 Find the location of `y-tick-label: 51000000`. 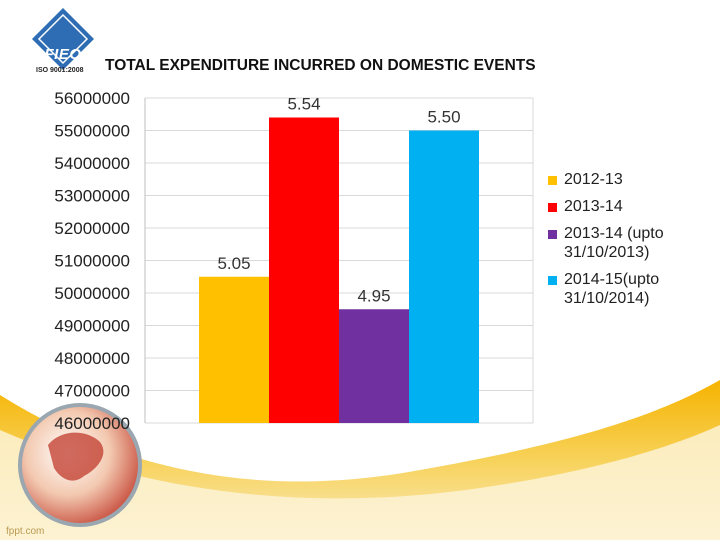

y-tick-label: 51000000 is located at coordinates (92, 261).